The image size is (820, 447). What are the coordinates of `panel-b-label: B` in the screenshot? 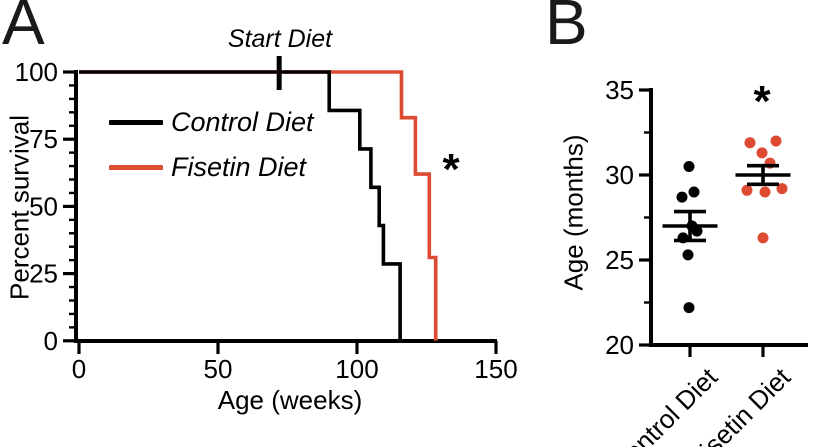 It's located at (566, 29).